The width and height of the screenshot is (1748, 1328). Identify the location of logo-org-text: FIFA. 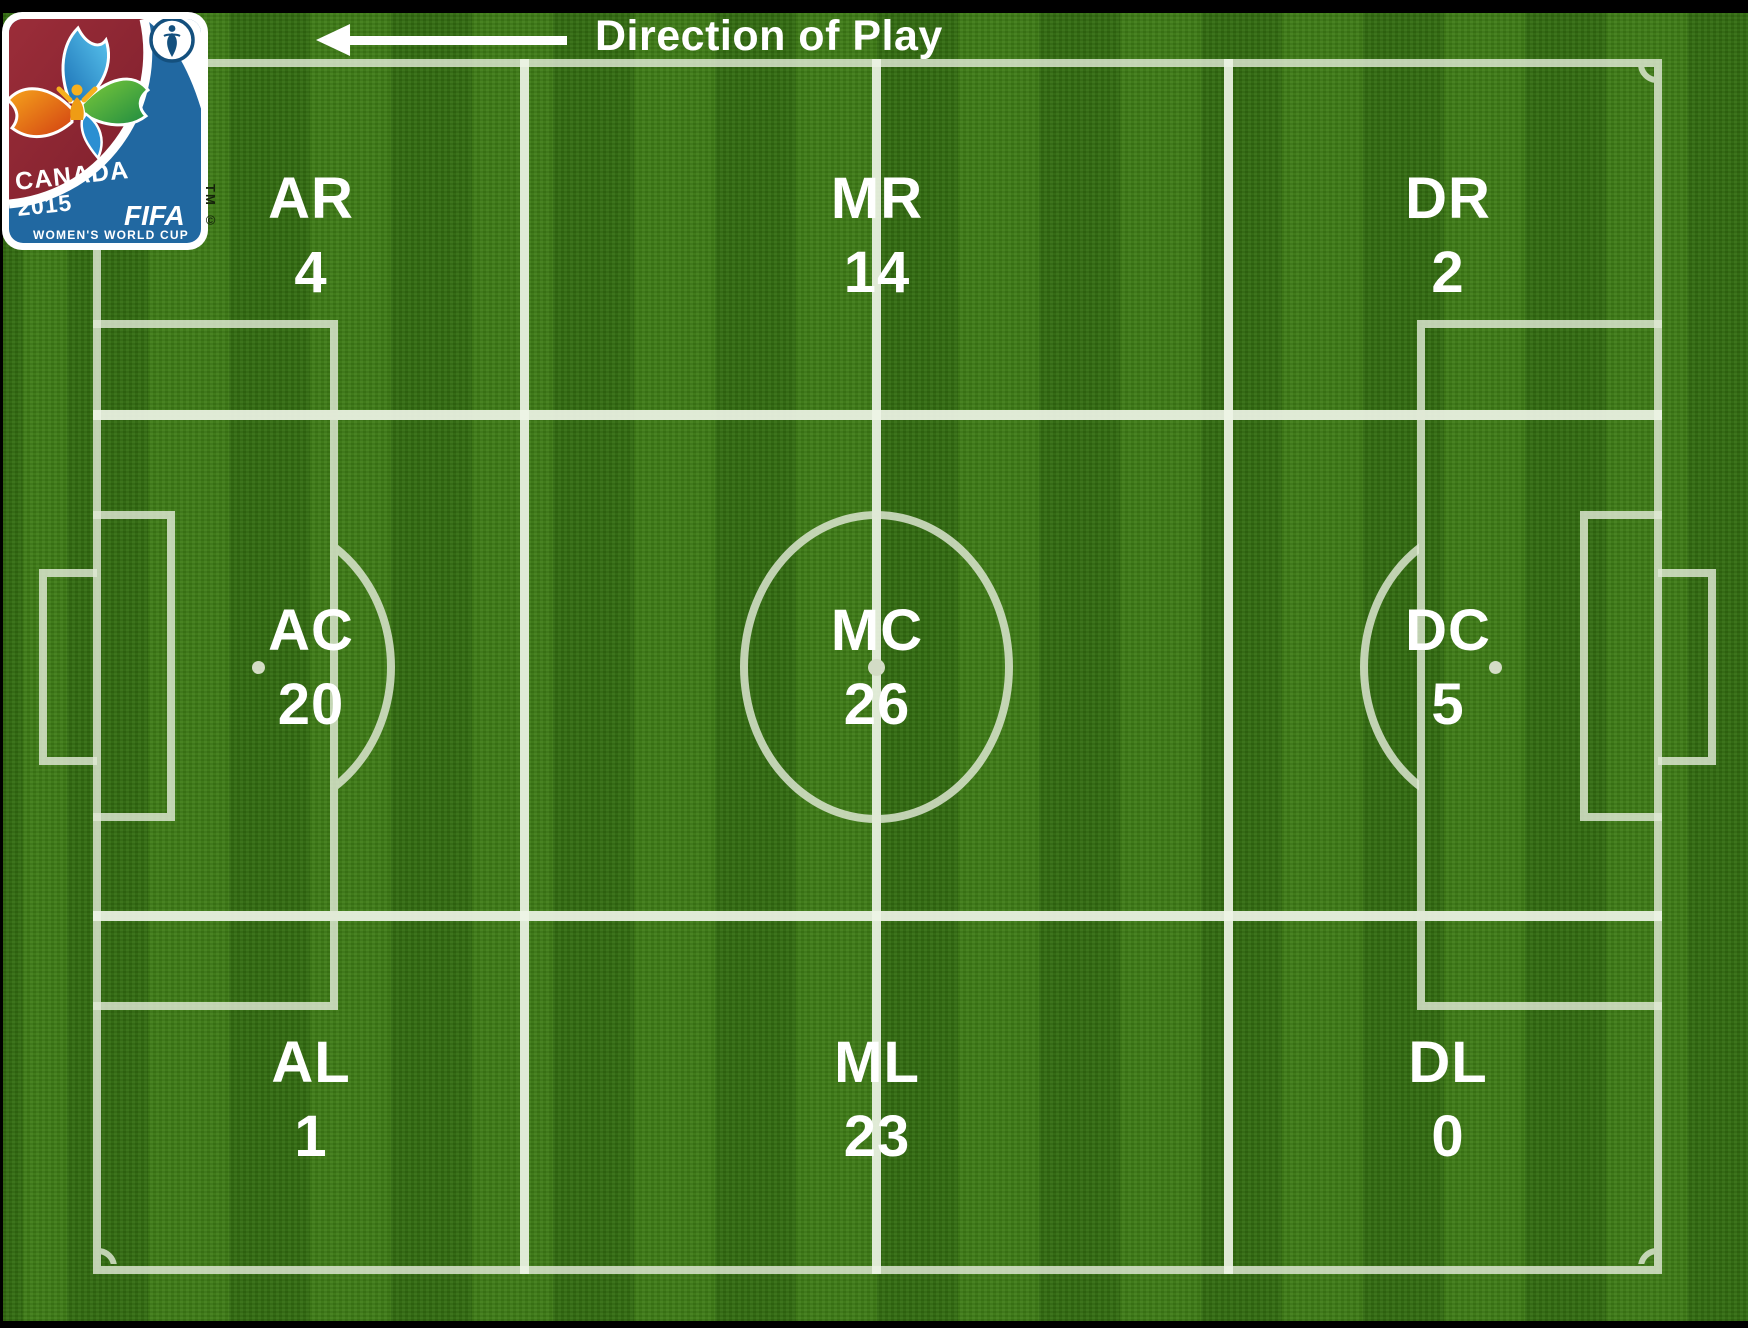
(154, 215).